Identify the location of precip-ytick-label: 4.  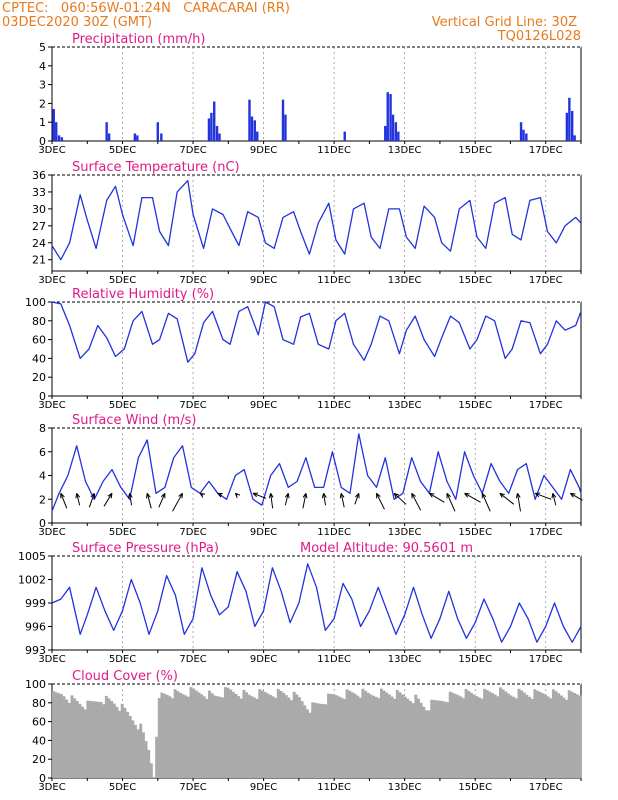
(42, 66).